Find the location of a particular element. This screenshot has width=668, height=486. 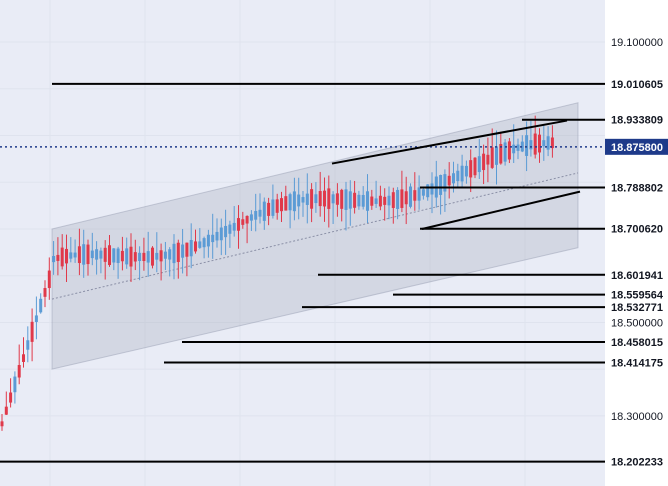

current-price-box is located at coordinates (636, 146).